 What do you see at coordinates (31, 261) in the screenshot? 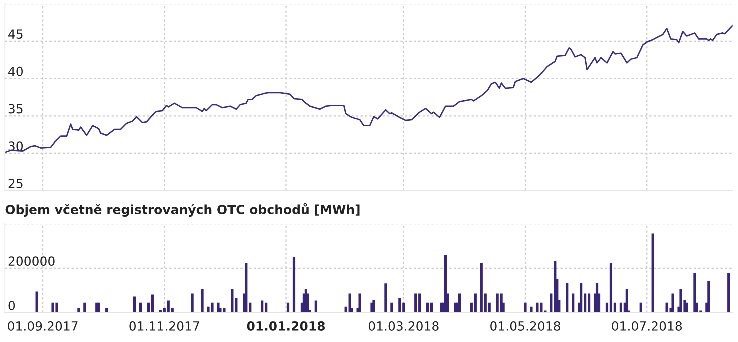
I see `y-tick-label: 200000` at bounding box center [31, 261].